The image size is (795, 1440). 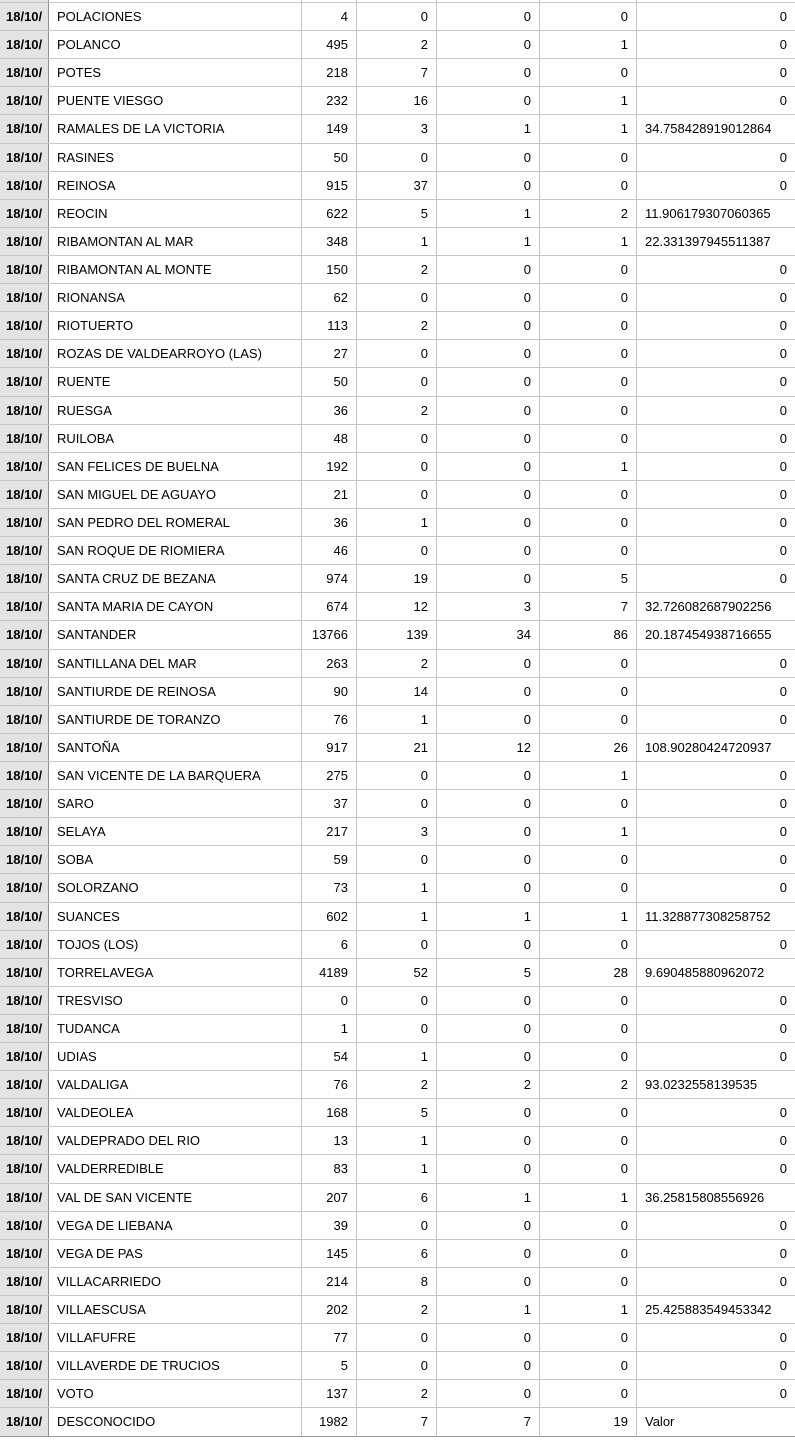 I want to click on cell-municipality: VALDEPRADO DEL RIO, so click(x=175, y=1141).